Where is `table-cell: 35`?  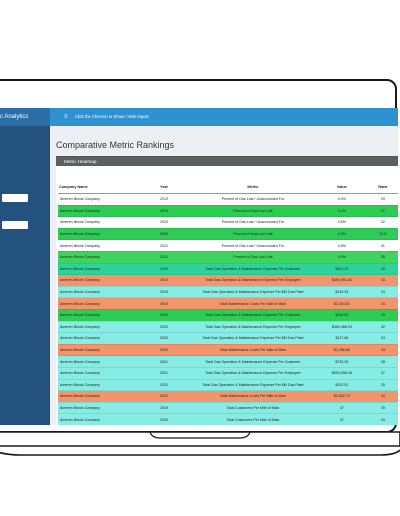 table-cell: 35 is located at coordinates (381, 257).